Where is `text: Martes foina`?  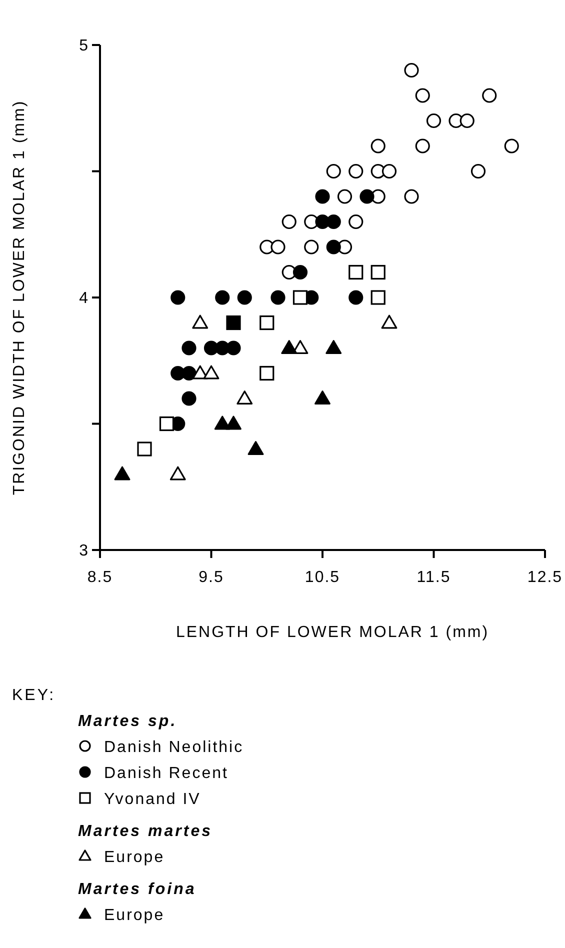 text: Martes foina is located at coordinates (137, 889).